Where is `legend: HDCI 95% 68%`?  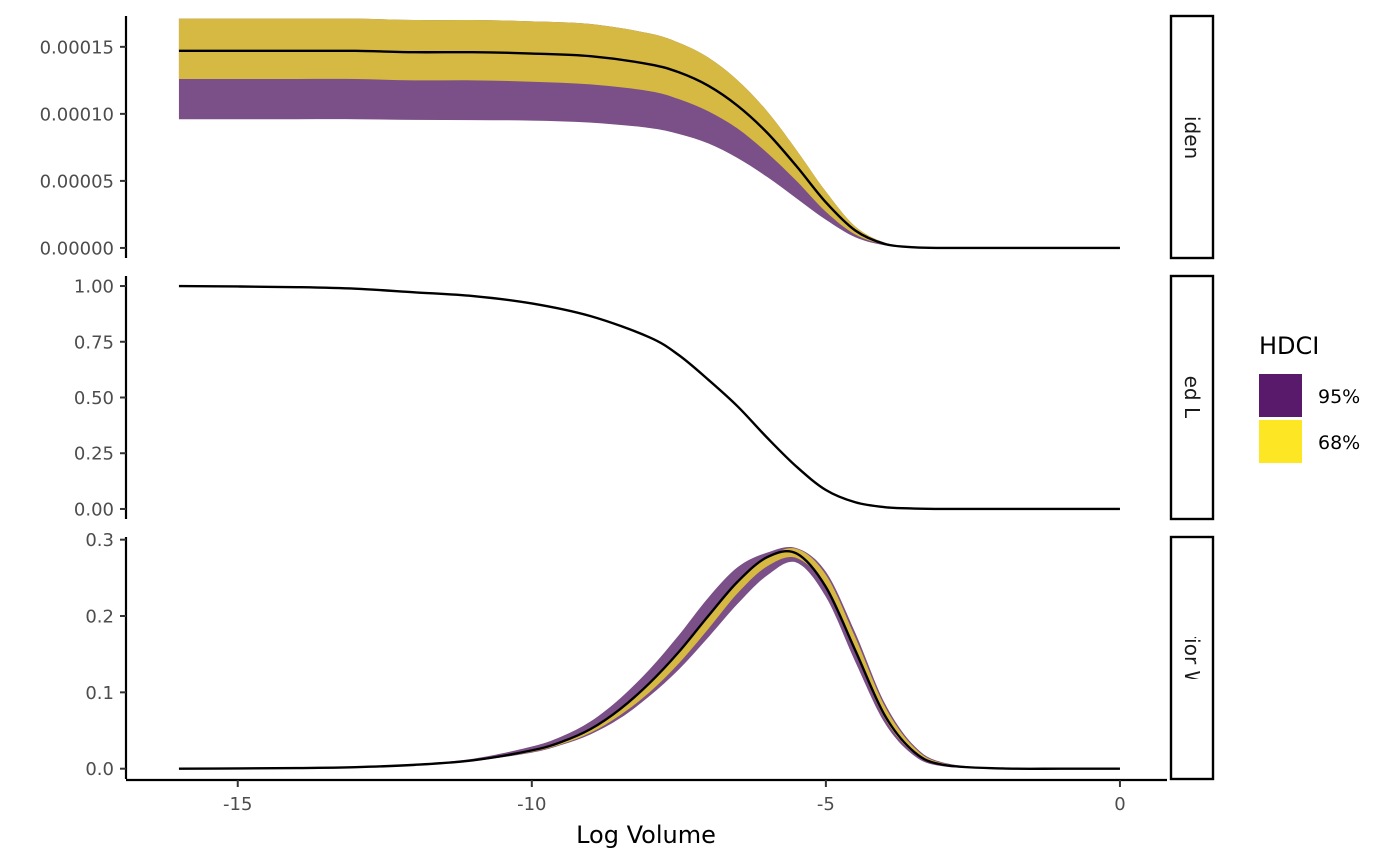 legend: HDCI 95% 68% is located at coordinates (1309, 397).